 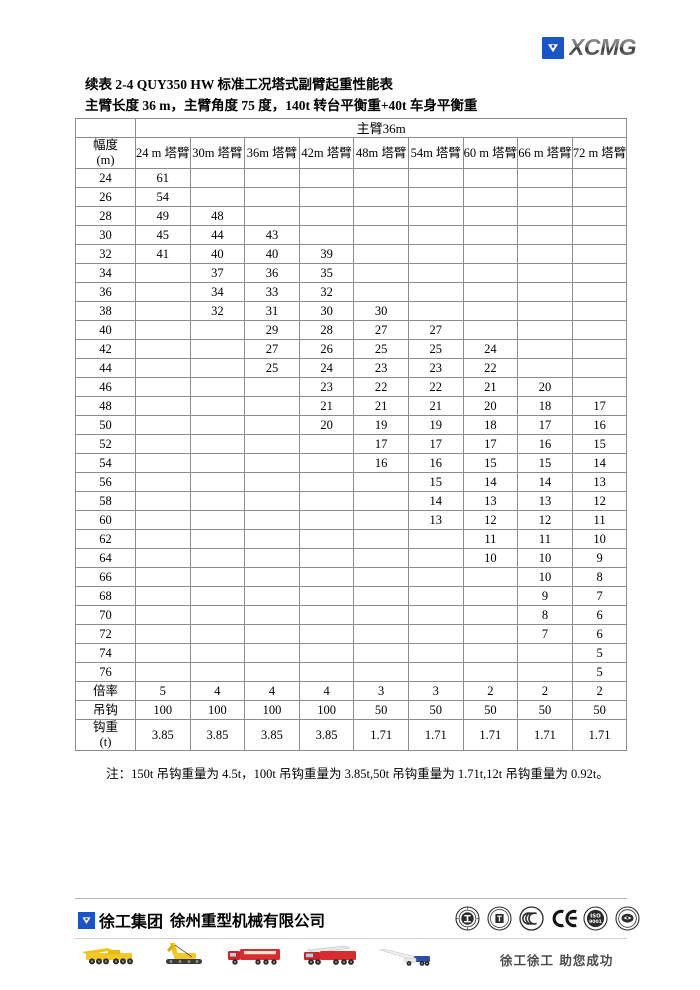 I want to click on table-row: 44 25 24 23 23 22, so click(x=351, y=368).